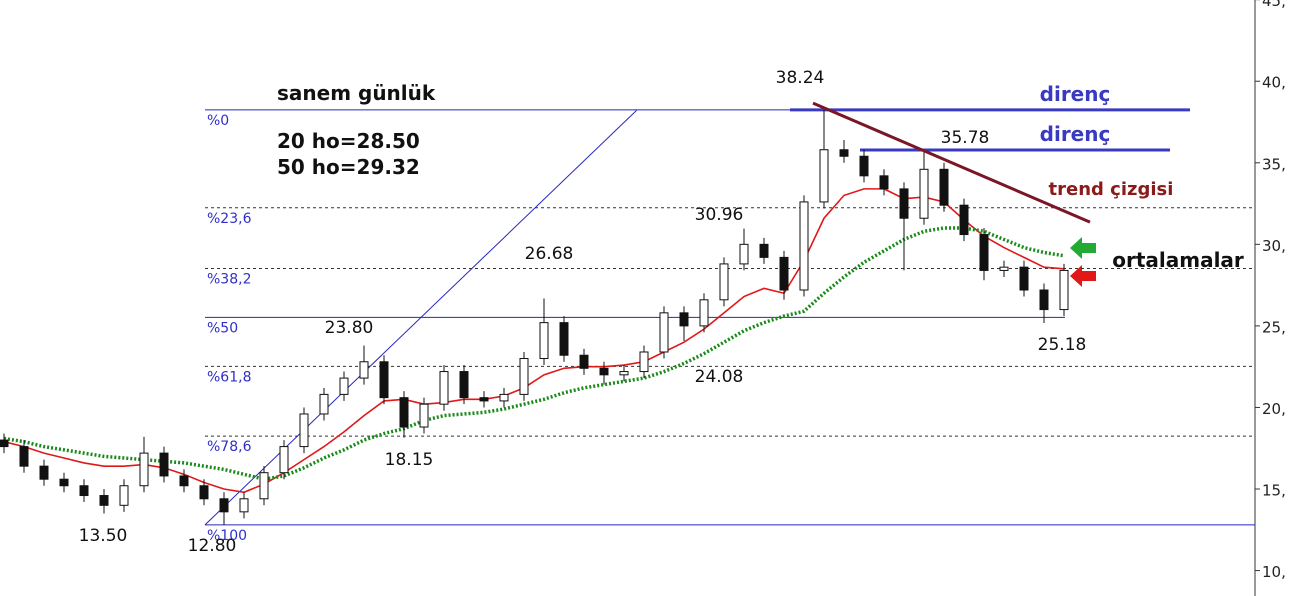 This screenshot has width=1300, height=596. What do you see at coordinates (229, 279) in the screenshot?
I see `fib-label: %38,2` at bounding box center [229, 279].